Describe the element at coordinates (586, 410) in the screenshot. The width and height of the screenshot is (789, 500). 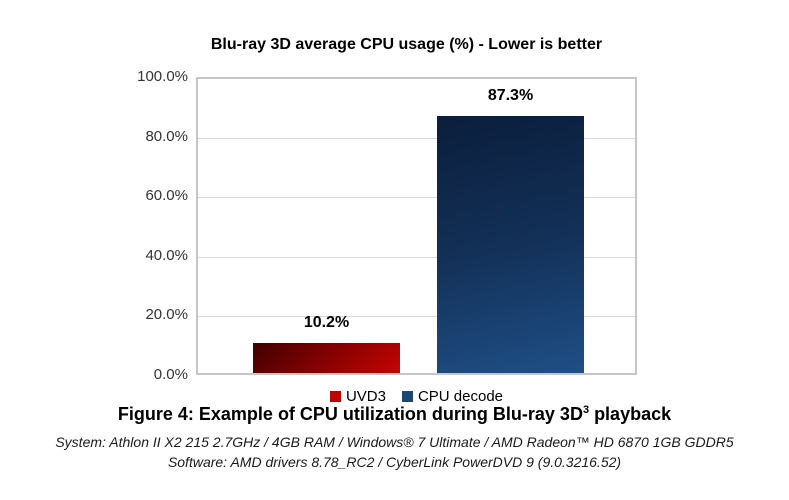
I see `figure-caption-footnote-mark: 3` at that location.